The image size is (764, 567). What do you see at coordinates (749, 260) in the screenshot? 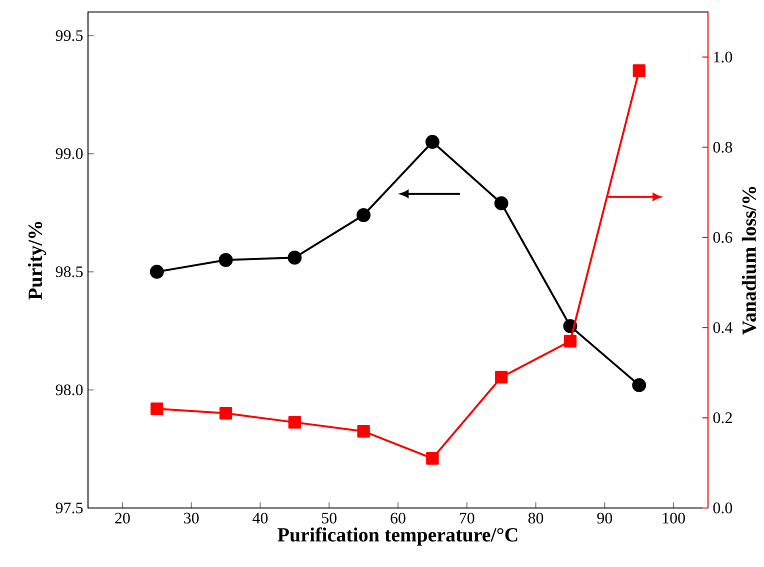
I see `y2-axis-title: Vanadium loss/%` at bounding box center [749, 260].